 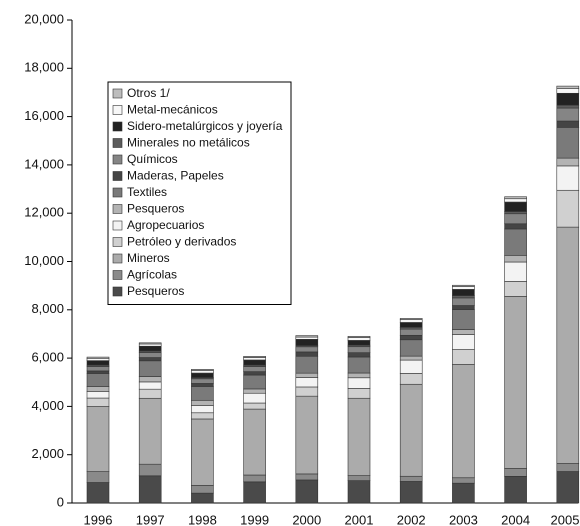 I want to click on y-tick-label: 10,000, so click(x=44, y=260).